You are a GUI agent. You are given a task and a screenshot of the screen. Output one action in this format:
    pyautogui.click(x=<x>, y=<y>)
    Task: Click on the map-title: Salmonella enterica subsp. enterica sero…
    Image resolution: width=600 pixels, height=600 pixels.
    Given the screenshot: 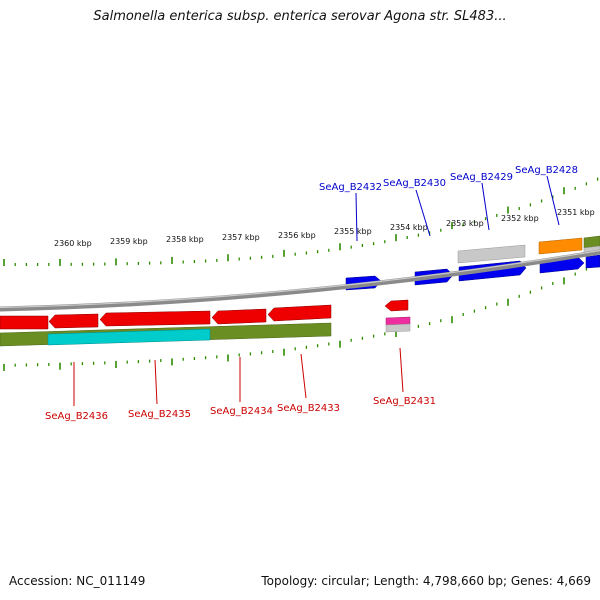 What is the action you would take?
    pyautogui.click(x=300, y=16)
    